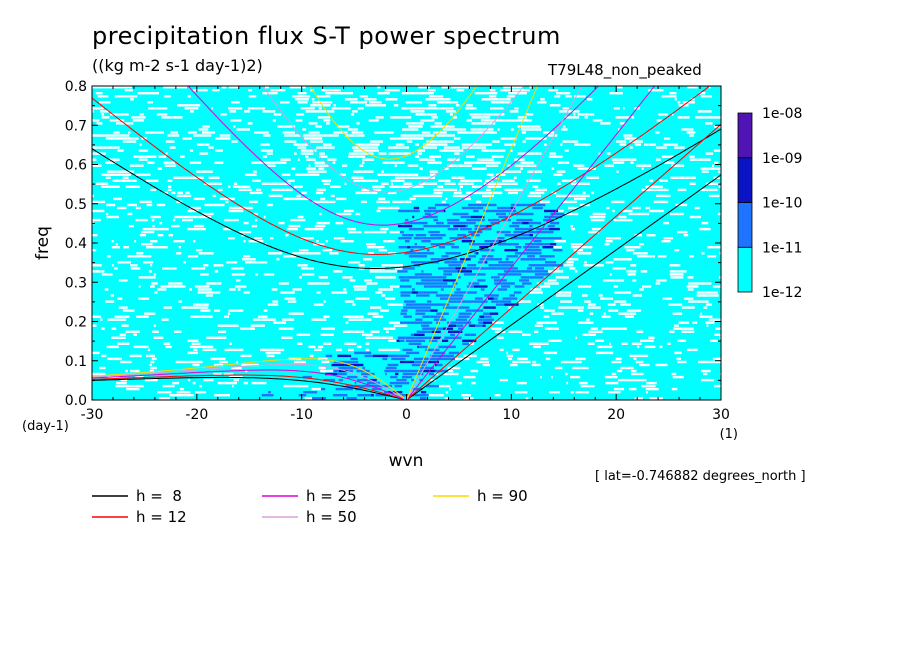  I want to click on x-tick-label: 20, so click(616, 415).